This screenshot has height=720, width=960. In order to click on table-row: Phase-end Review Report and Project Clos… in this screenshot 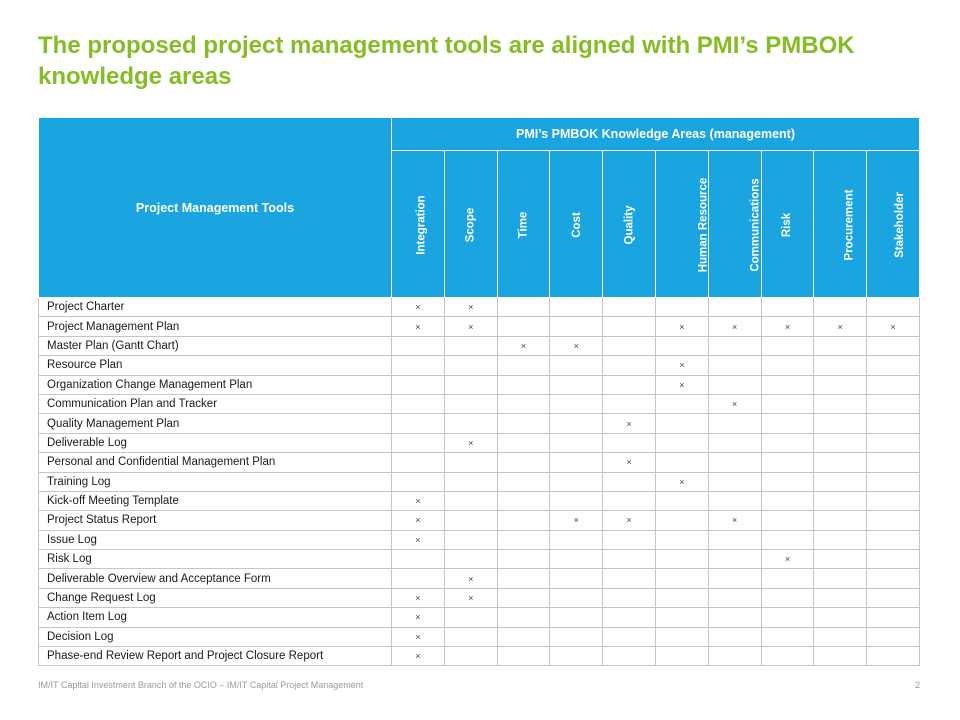, I will do `click(479, 656)`.